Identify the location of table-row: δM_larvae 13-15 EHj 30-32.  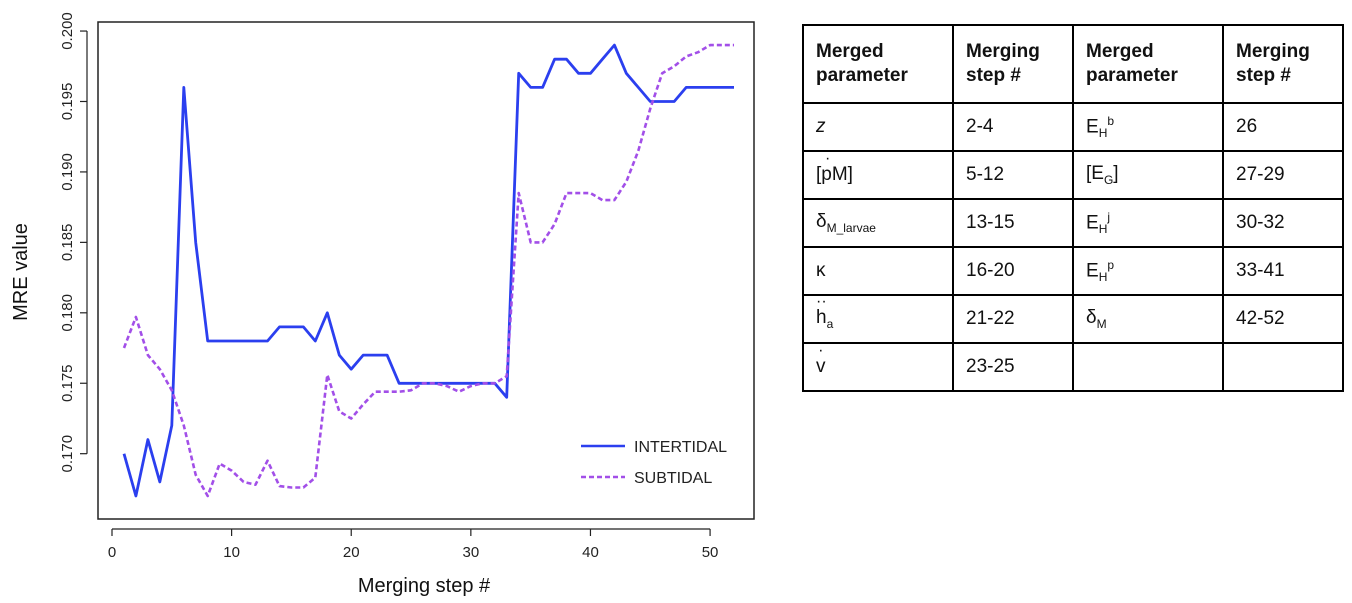
(1073, 223).